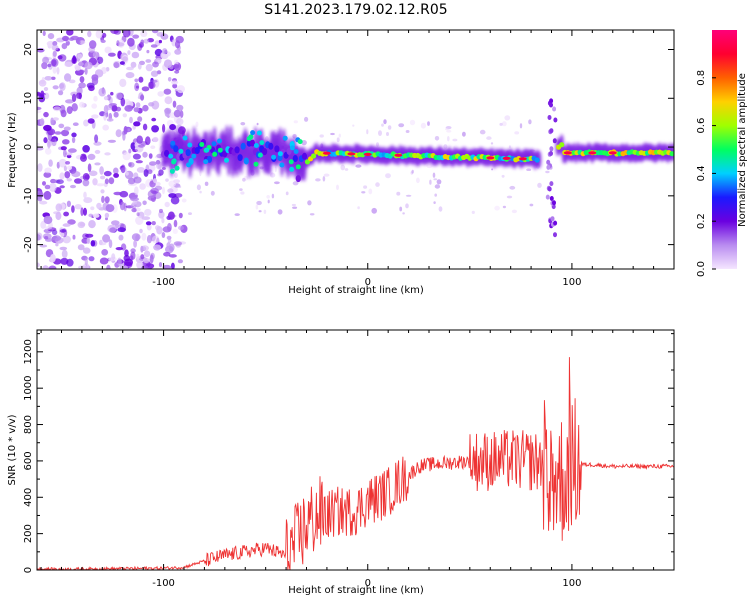 This screenshot has height=600, width=750. I want to click on colorbar-tick-label: 0.2, so click(701, 221).